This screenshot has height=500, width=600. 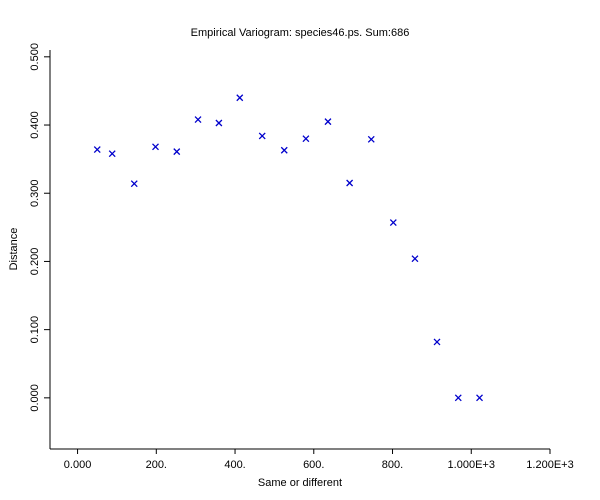 I want to click on x-tick-label: 1.200E+3, so click(x=549, y=465).